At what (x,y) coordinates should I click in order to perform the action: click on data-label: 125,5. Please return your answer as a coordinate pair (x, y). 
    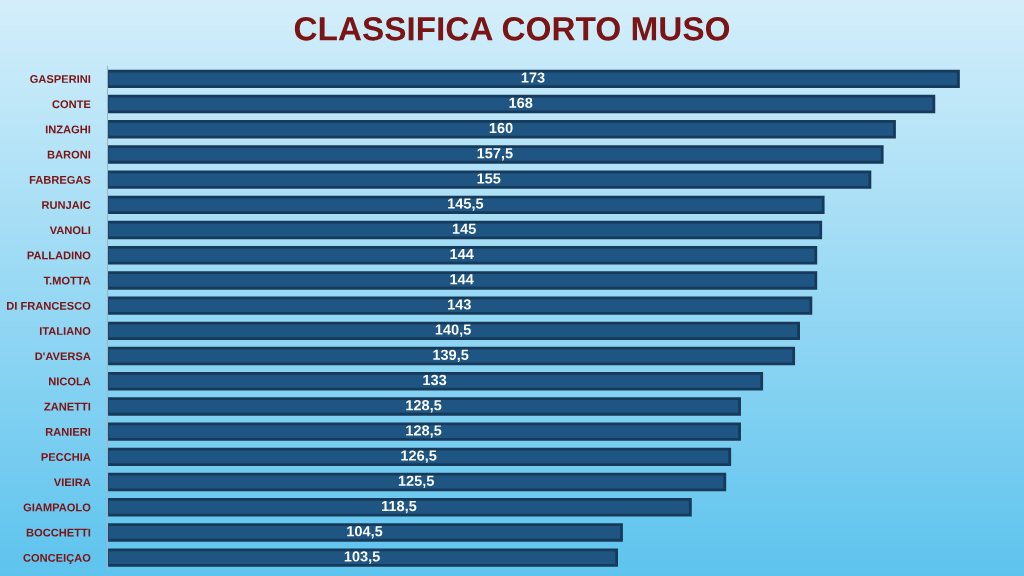
    Looking at the image, I should click on (416, 482).